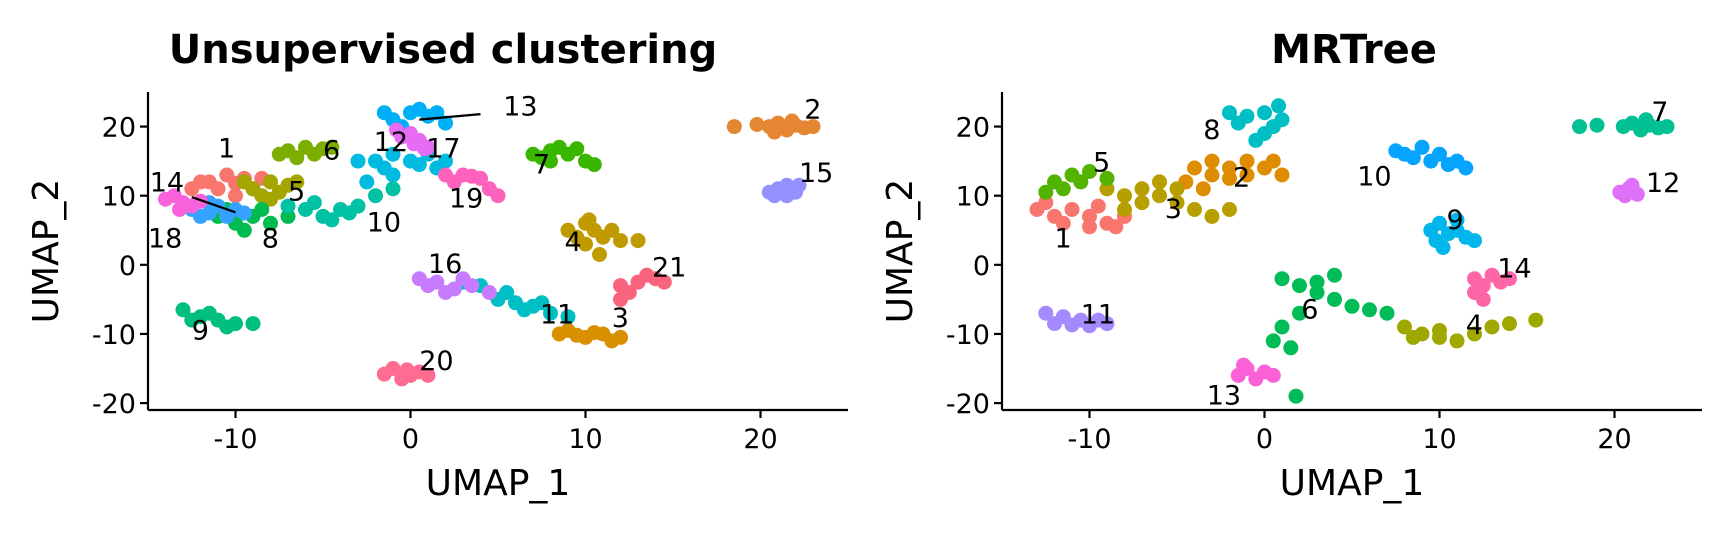 The height and width of the screenshot is (533, 1728). Describe the element at coordinates (973, 128) in the screenshot. I see `y-tick-label: 20` at that location.